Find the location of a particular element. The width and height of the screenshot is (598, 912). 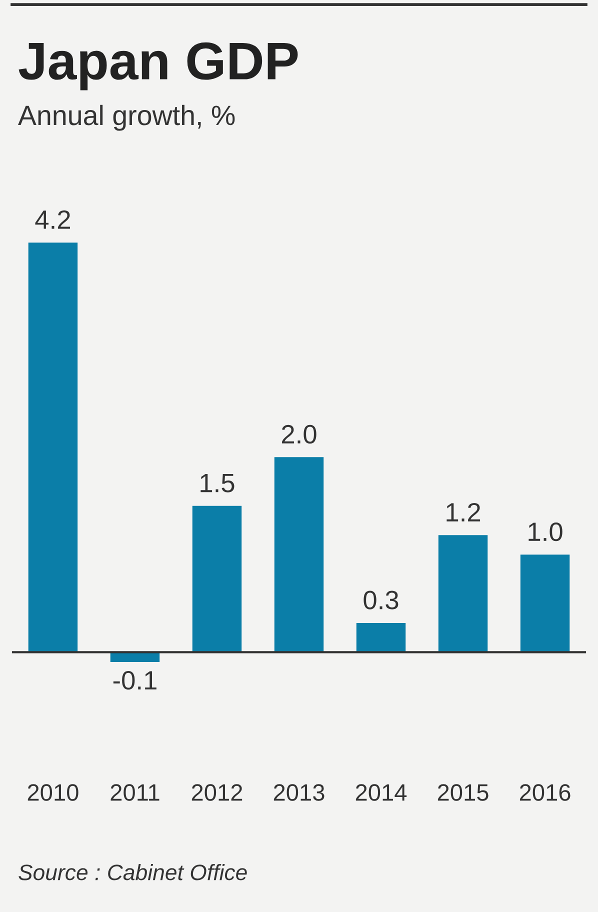

data-label: 4.2 is located at coordinates (52, 219).